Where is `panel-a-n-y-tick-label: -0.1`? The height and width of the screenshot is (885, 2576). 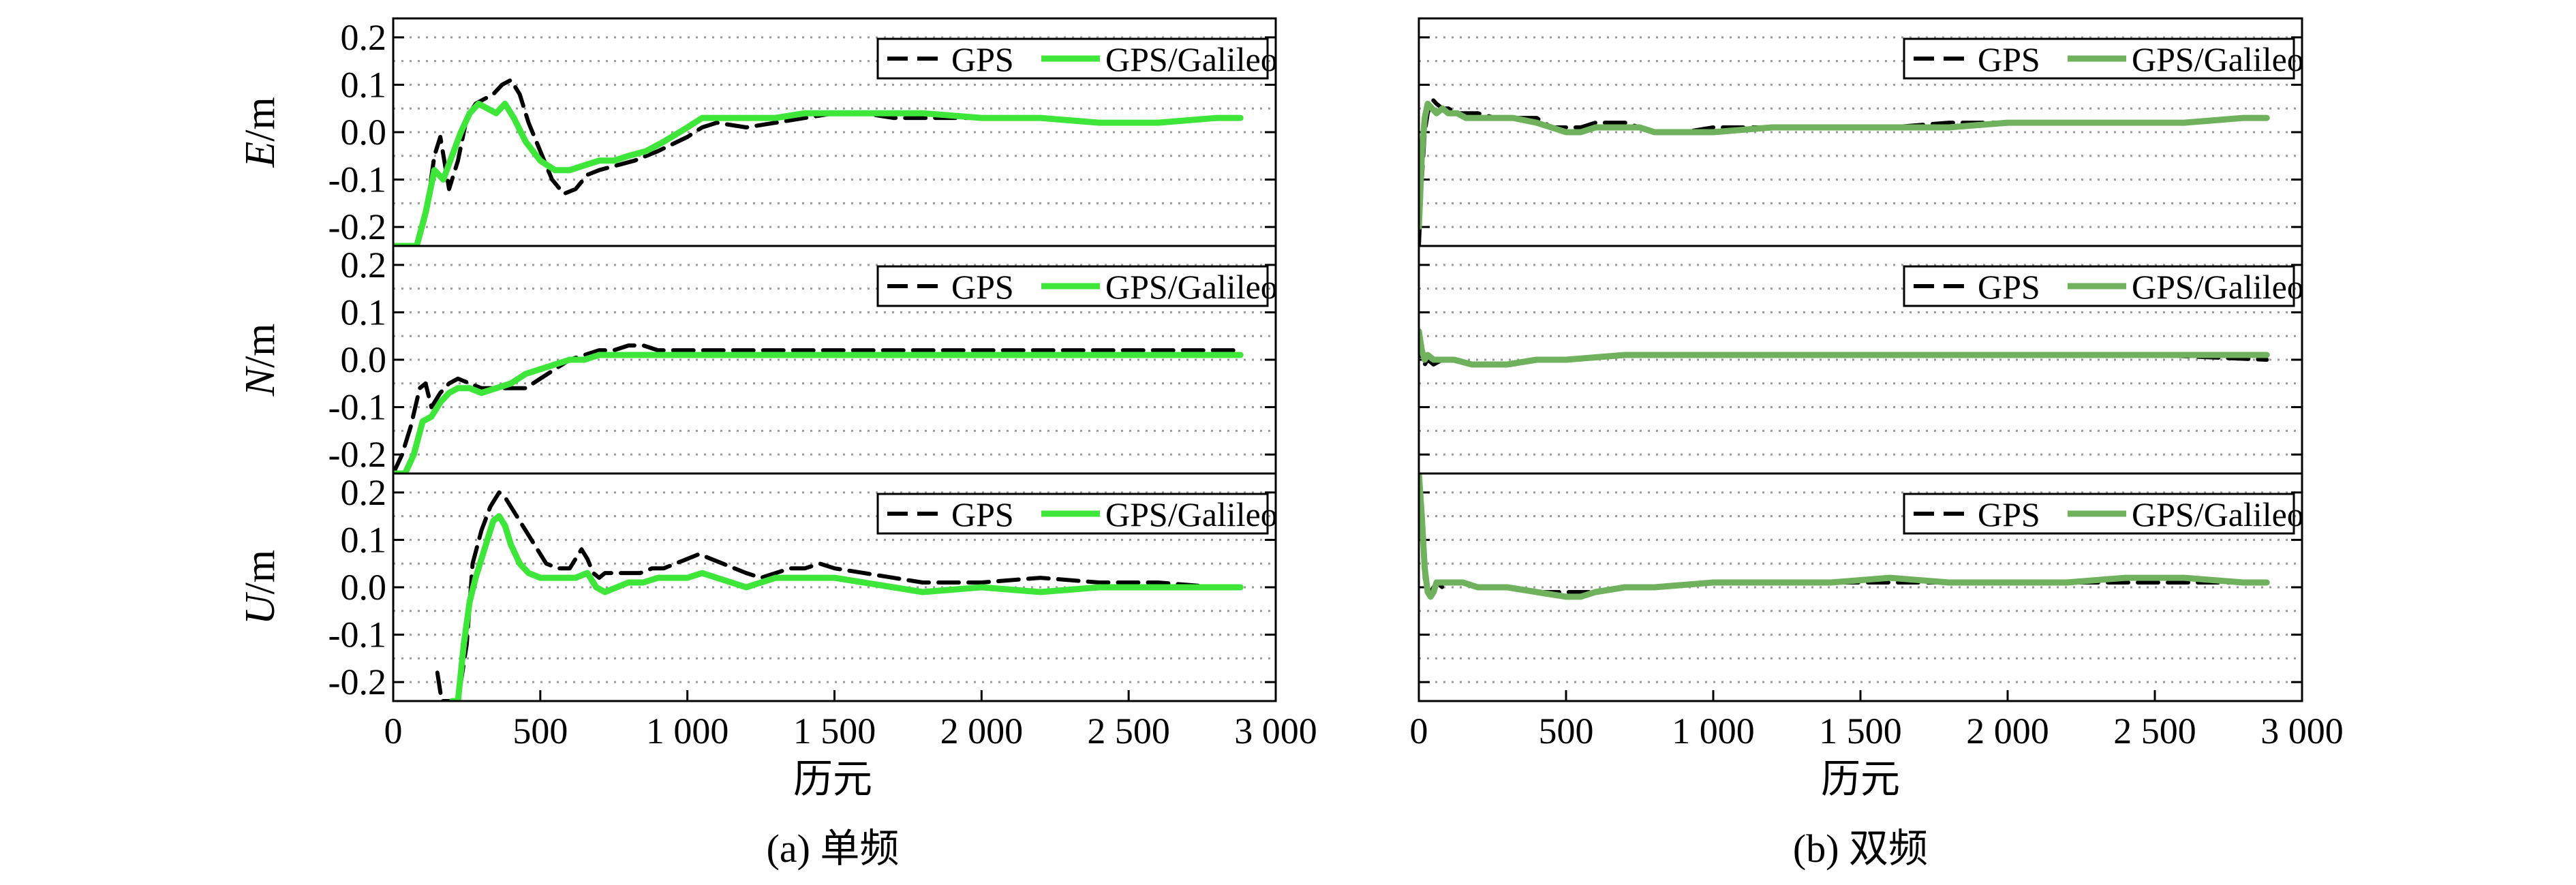 panel-a-n-y-tick-label: -0.1 is located at coordinates (357, 407).